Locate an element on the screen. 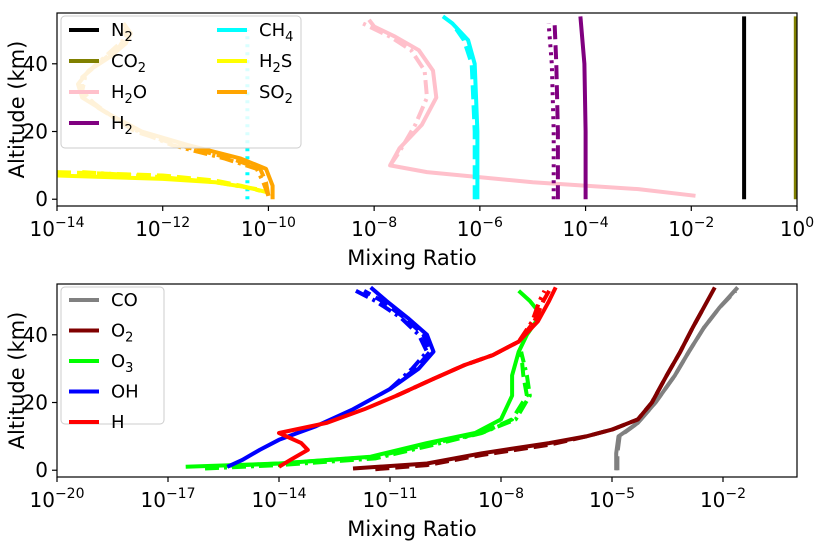 The height and width of the screenshot is (553, 830). legend-label: H is located at coordinates (118, 422).